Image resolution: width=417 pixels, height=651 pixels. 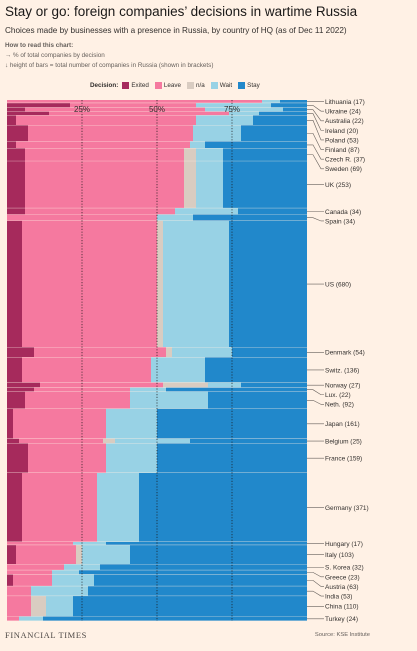 I want to click on bar-czech-r-37-exited, so click(x=11, y=145).